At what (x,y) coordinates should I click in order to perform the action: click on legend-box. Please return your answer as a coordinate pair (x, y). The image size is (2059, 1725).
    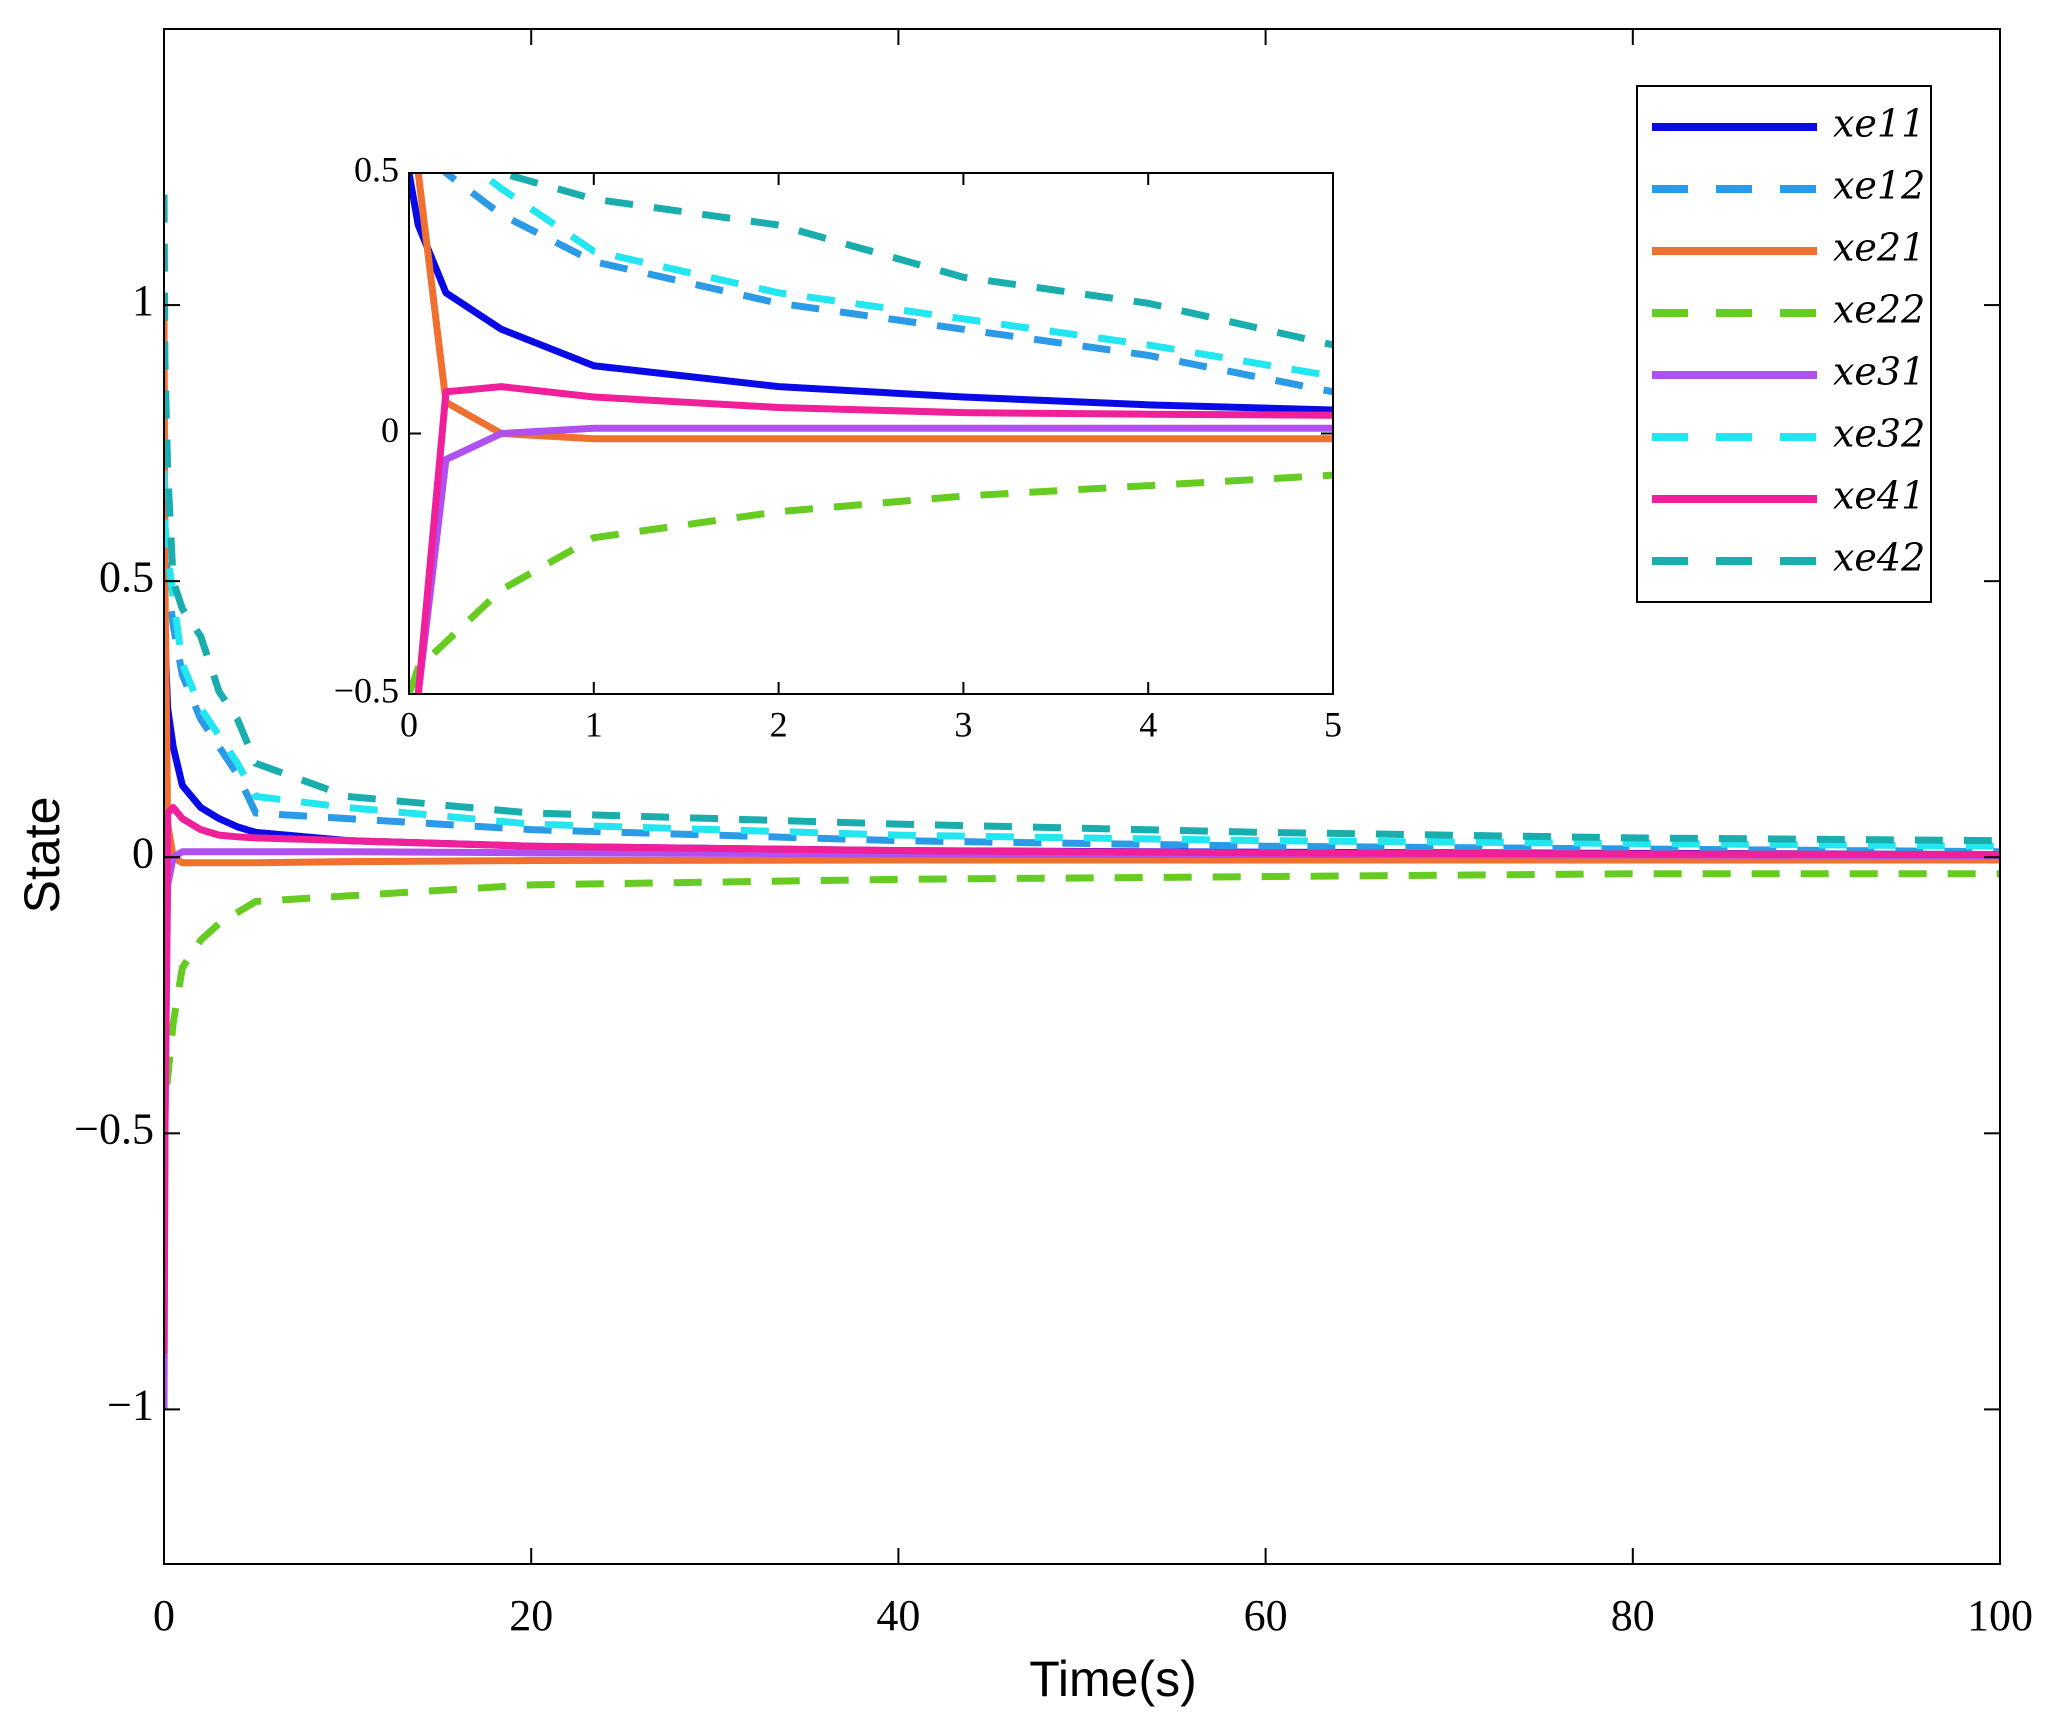
    Looking at the image, I should click on (1784, 344).